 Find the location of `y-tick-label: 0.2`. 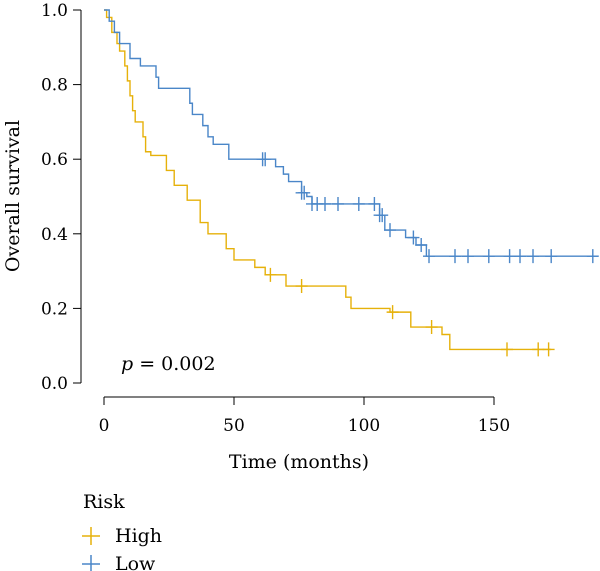

y-tick-label: 0.2 is located at coordinates (54, 309).